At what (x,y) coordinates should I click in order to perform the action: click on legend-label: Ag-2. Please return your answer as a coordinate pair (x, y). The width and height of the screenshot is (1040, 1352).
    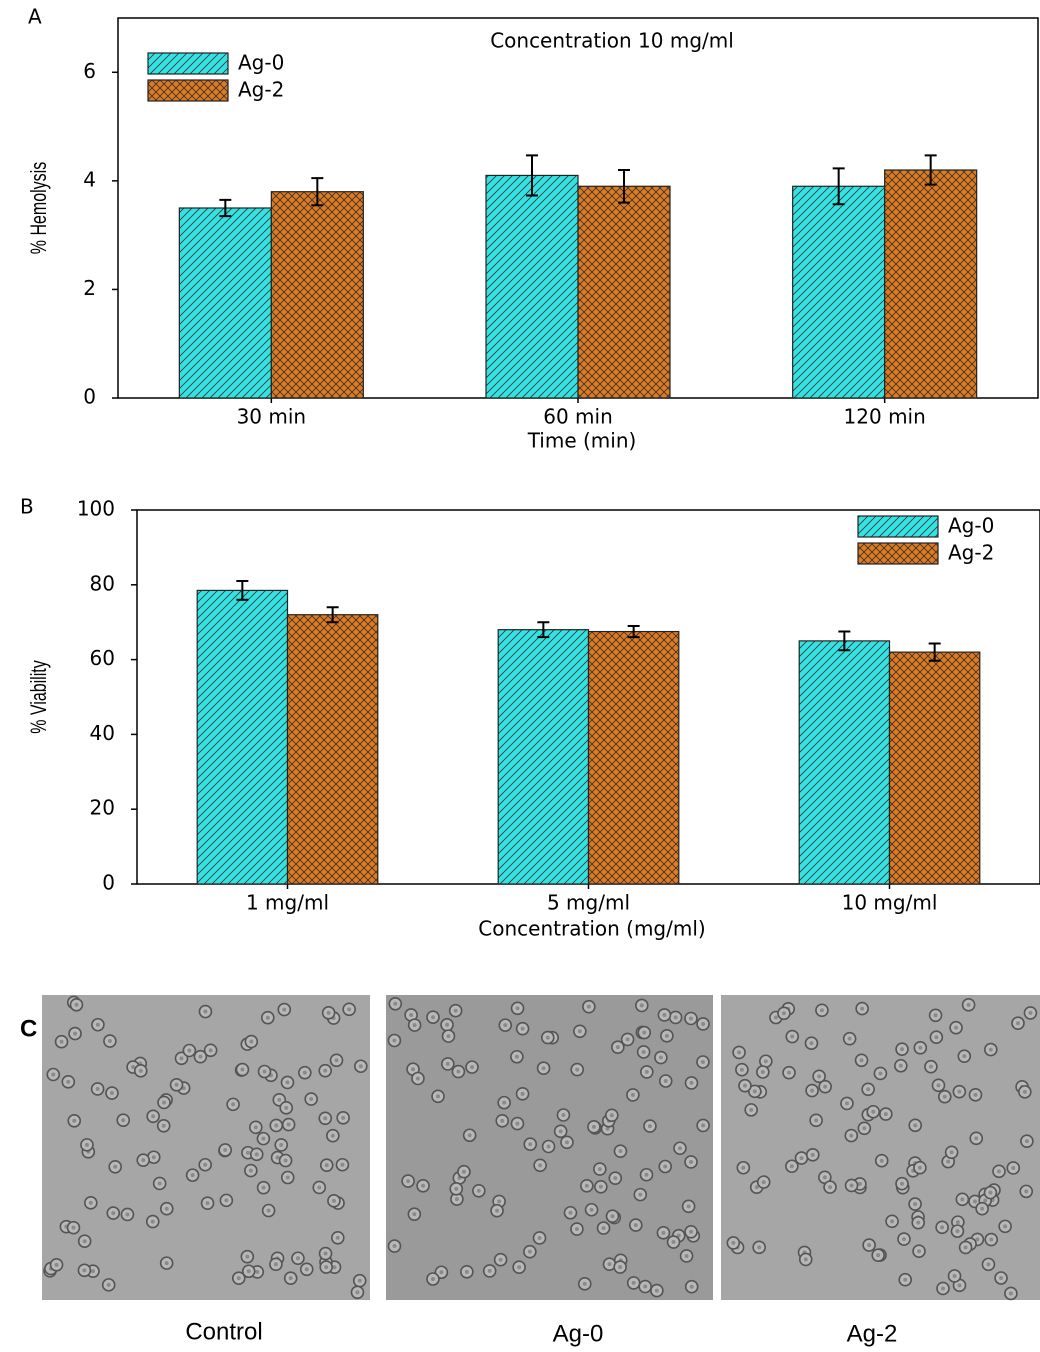
    Looking at the image, I should click on (971, 553).